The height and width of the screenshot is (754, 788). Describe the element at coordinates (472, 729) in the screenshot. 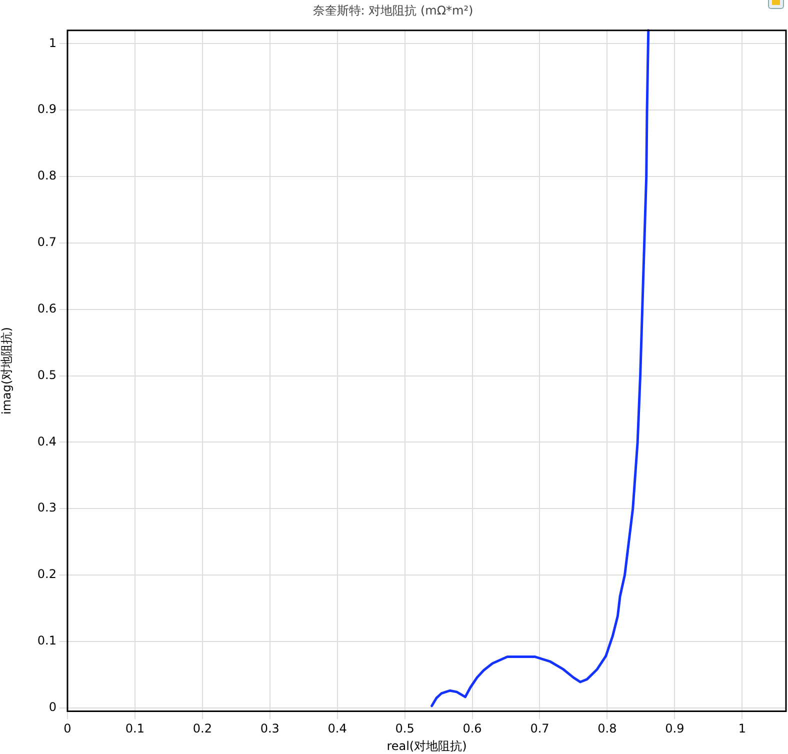

I see `x-tick-label: 0.6` at that location.